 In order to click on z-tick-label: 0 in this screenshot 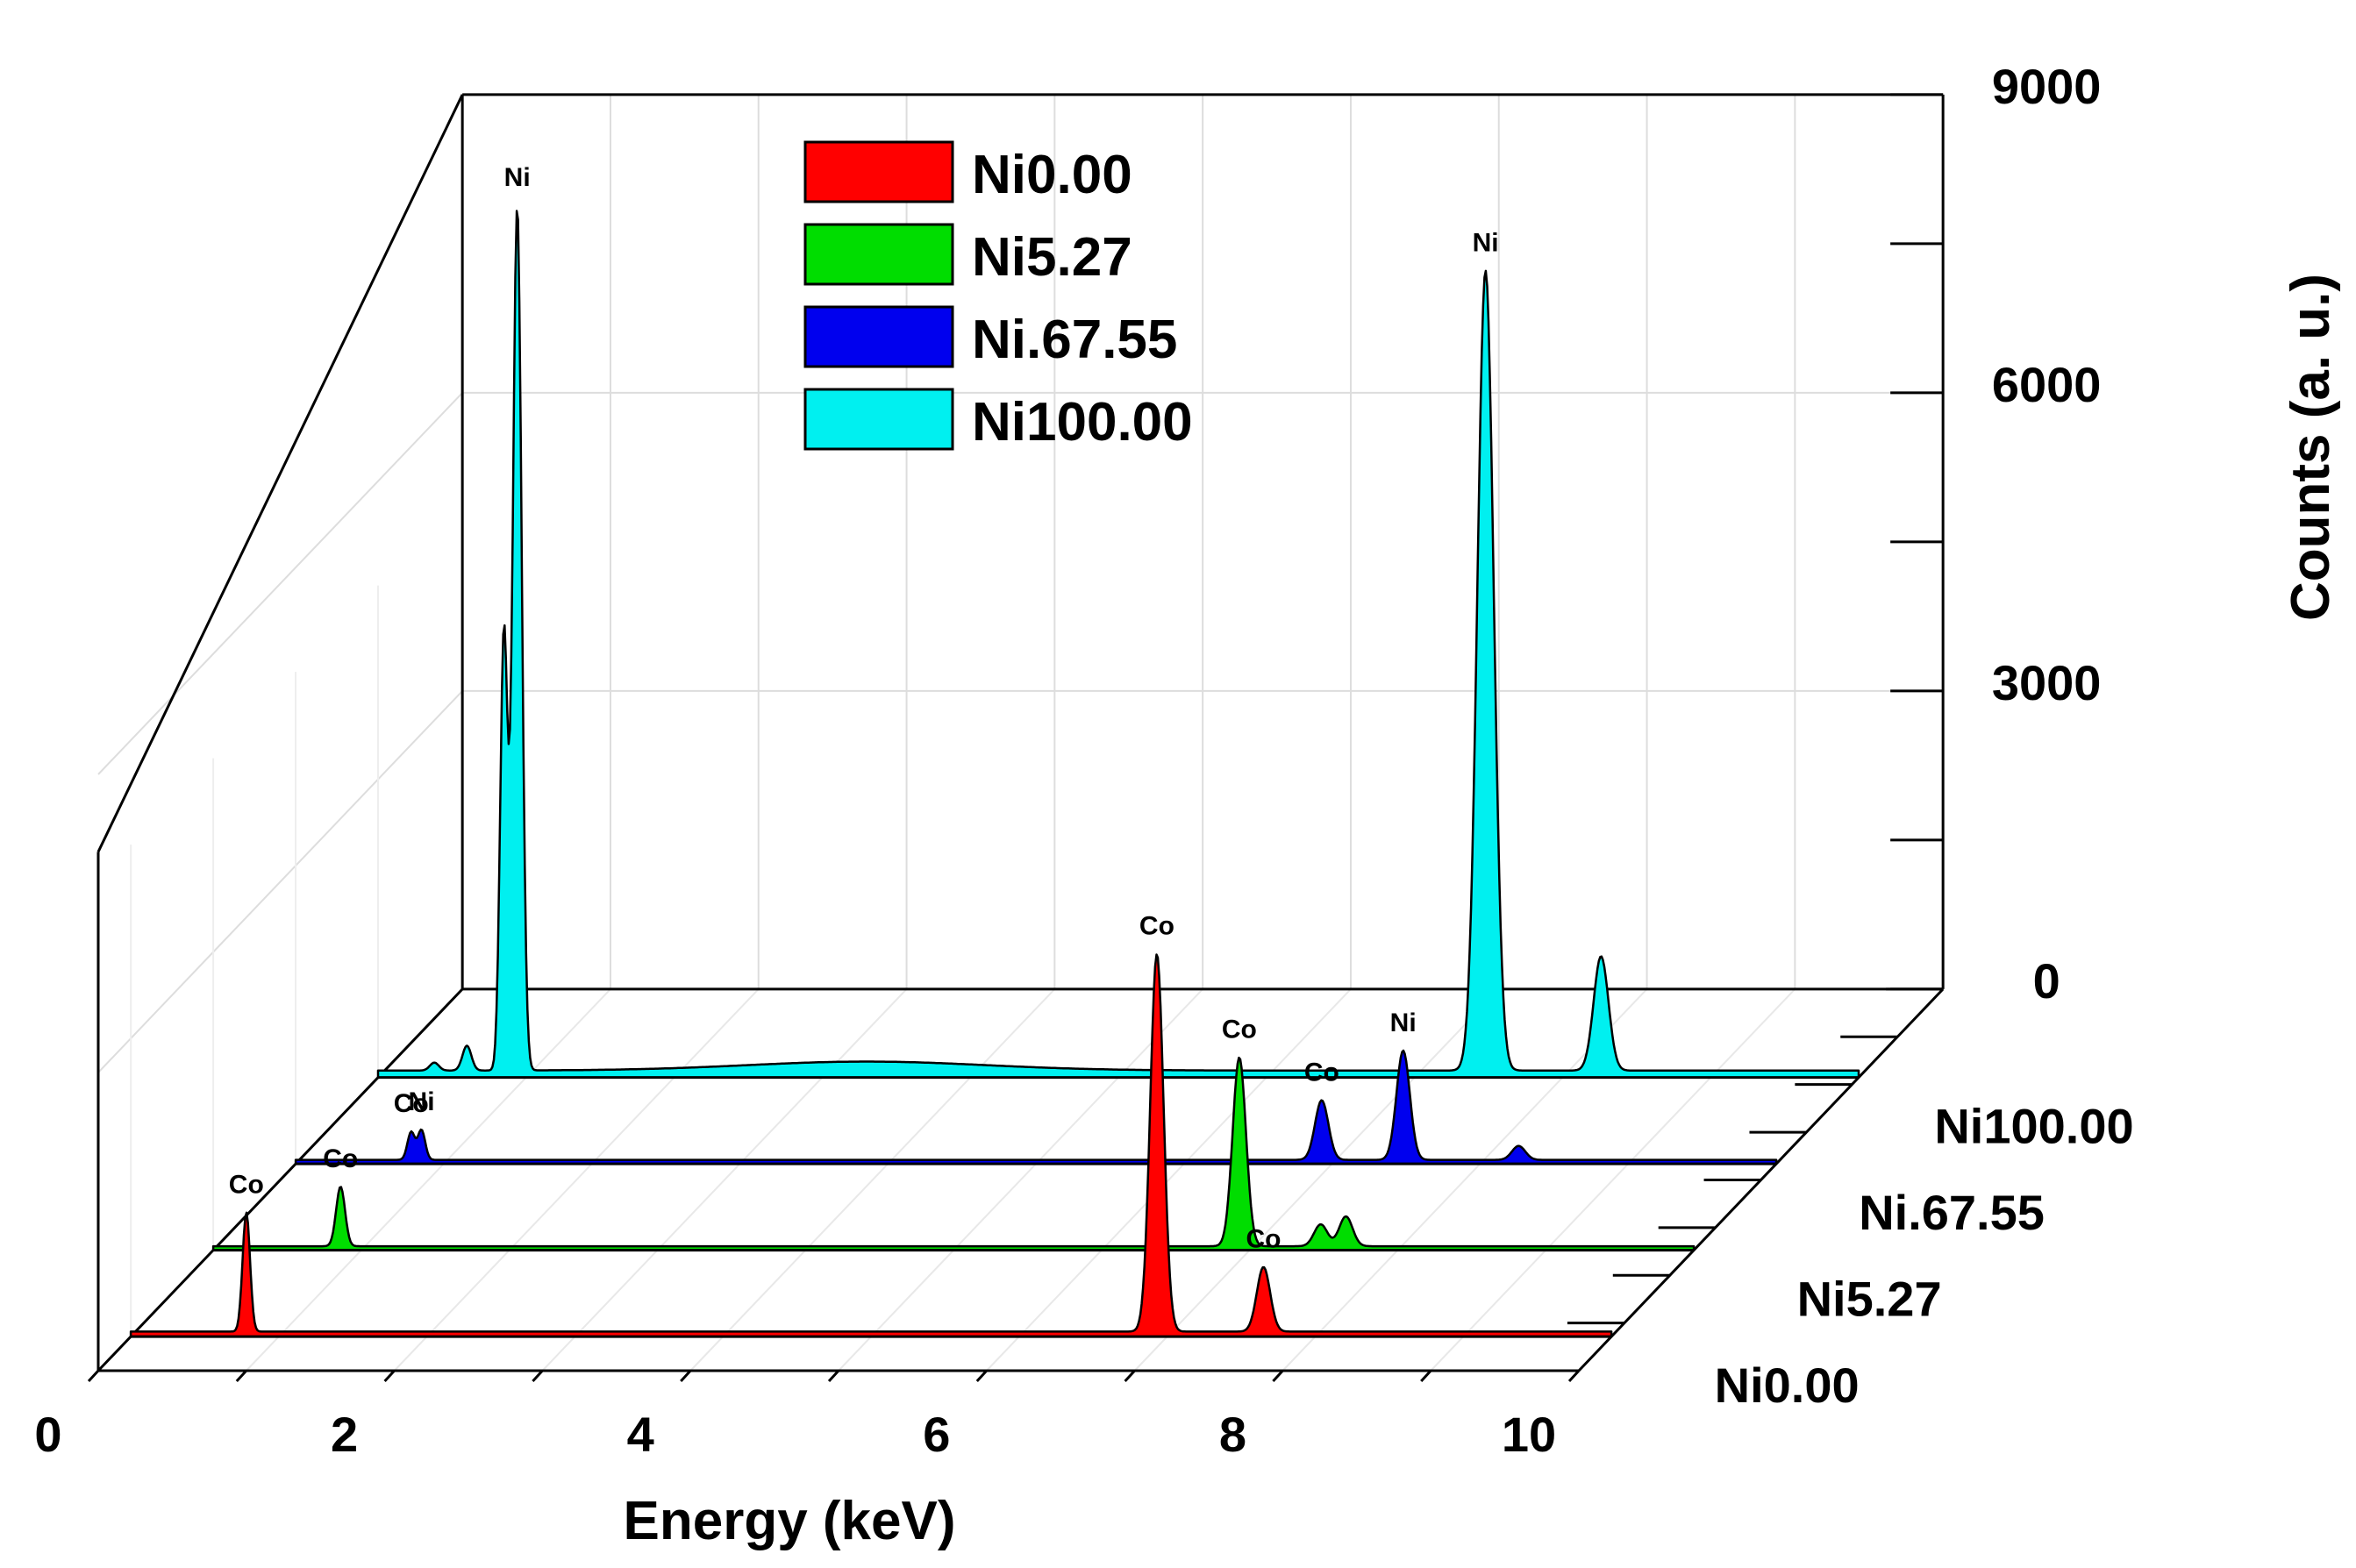, I will do `click(2046, 981)`.